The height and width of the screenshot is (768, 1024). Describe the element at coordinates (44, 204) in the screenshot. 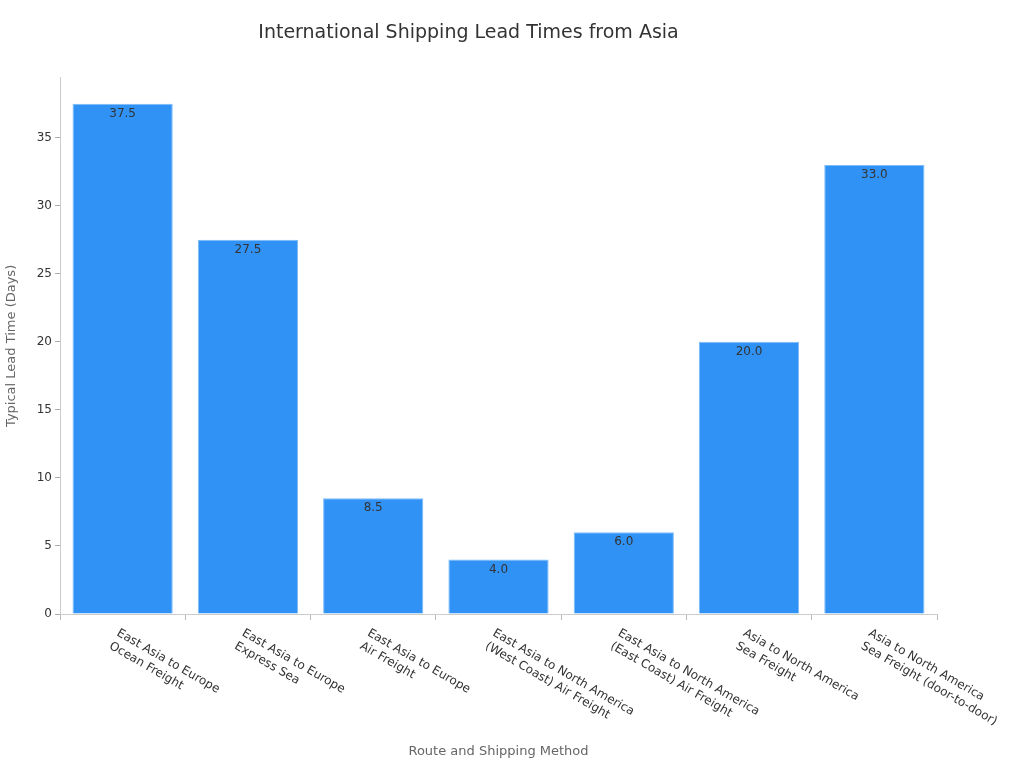

I see `y-tick-label: 30` at that location.